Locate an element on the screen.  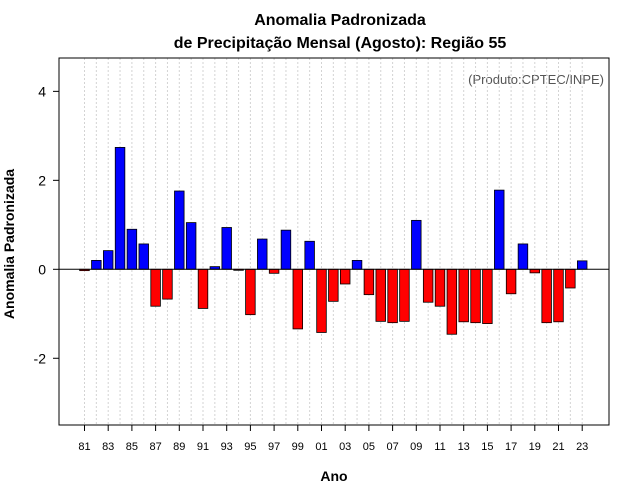
bar-2001 is located at coordinates (321, 300).